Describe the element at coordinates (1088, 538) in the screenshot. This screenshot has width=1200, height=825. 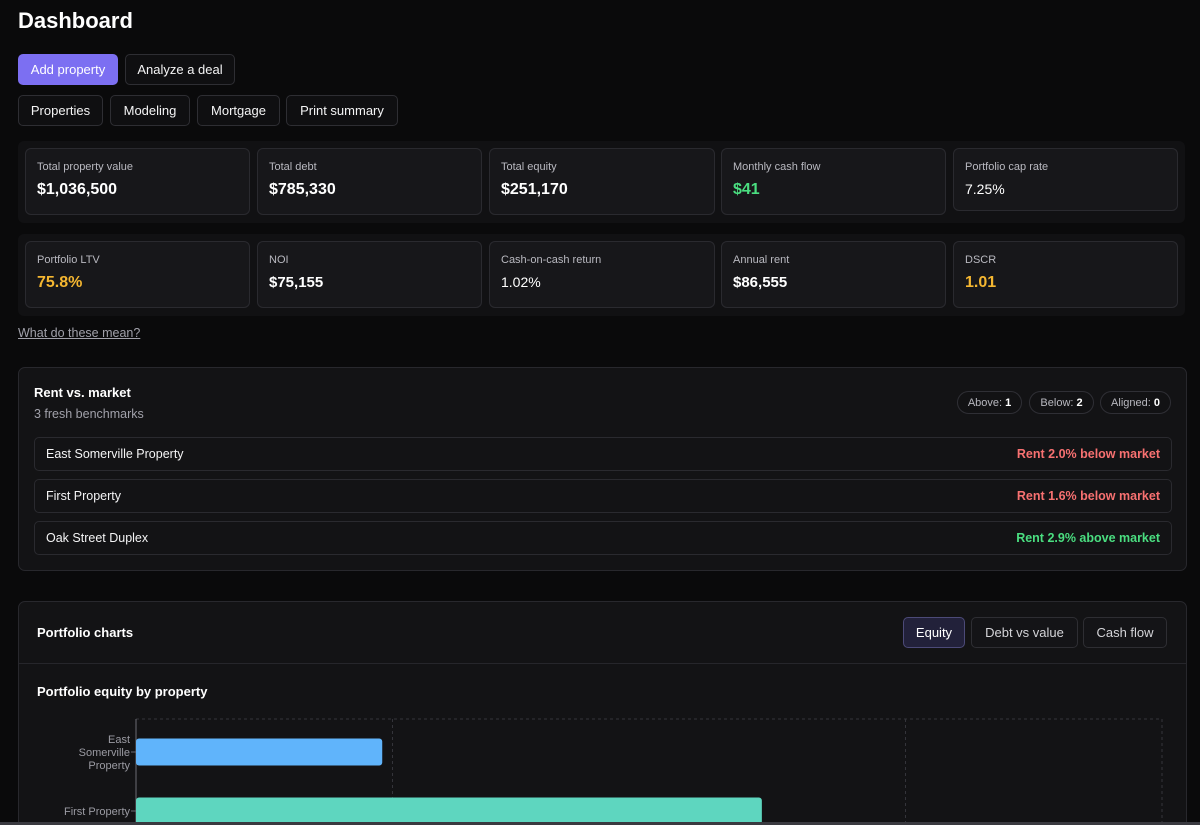
I see `rent-row-status: Rent 2.9% above market` at that location.